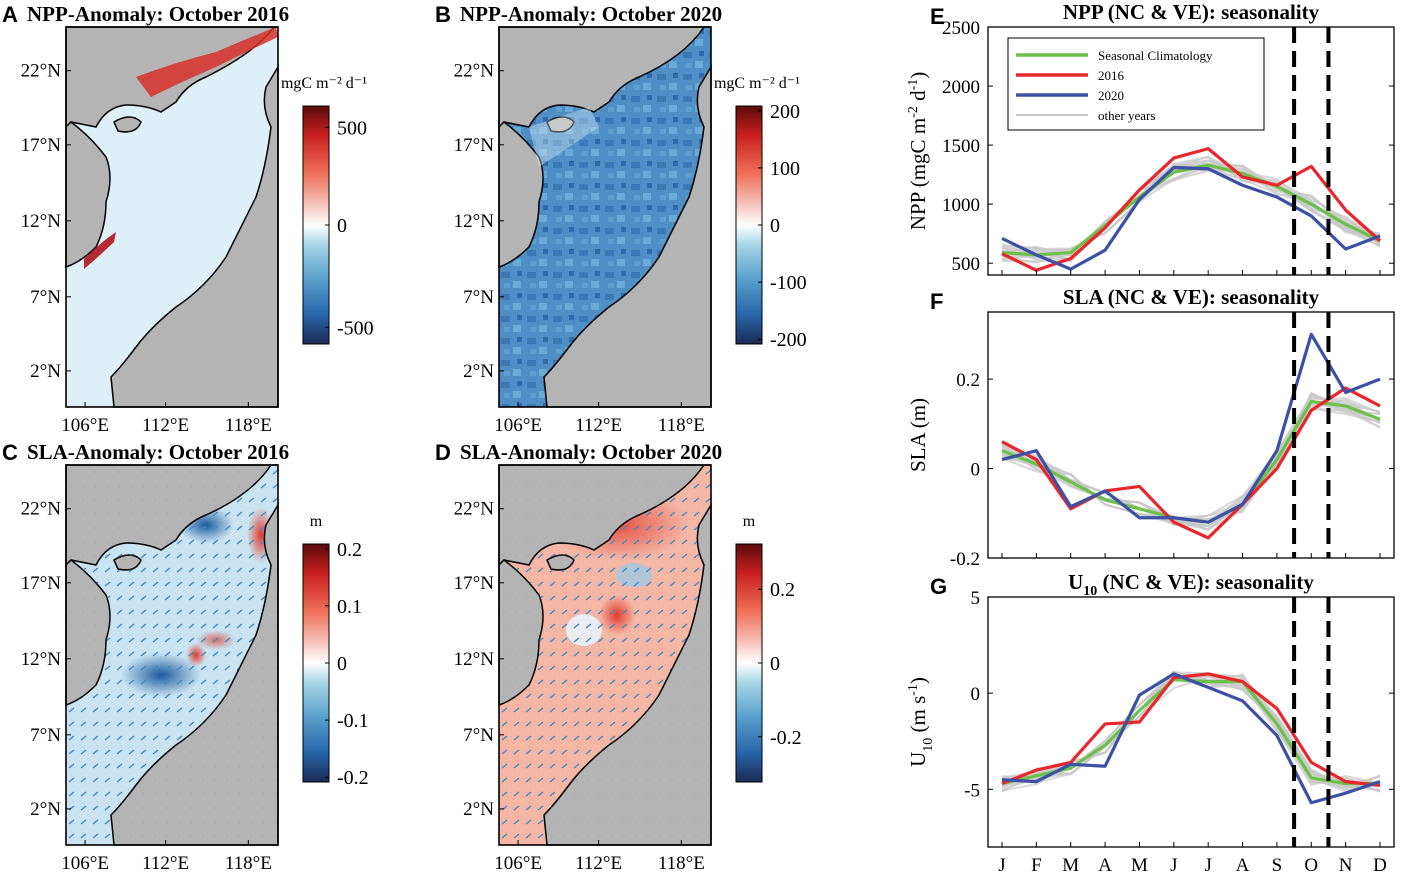  I want to click on anomaly-light-patch, so click(564, 137).